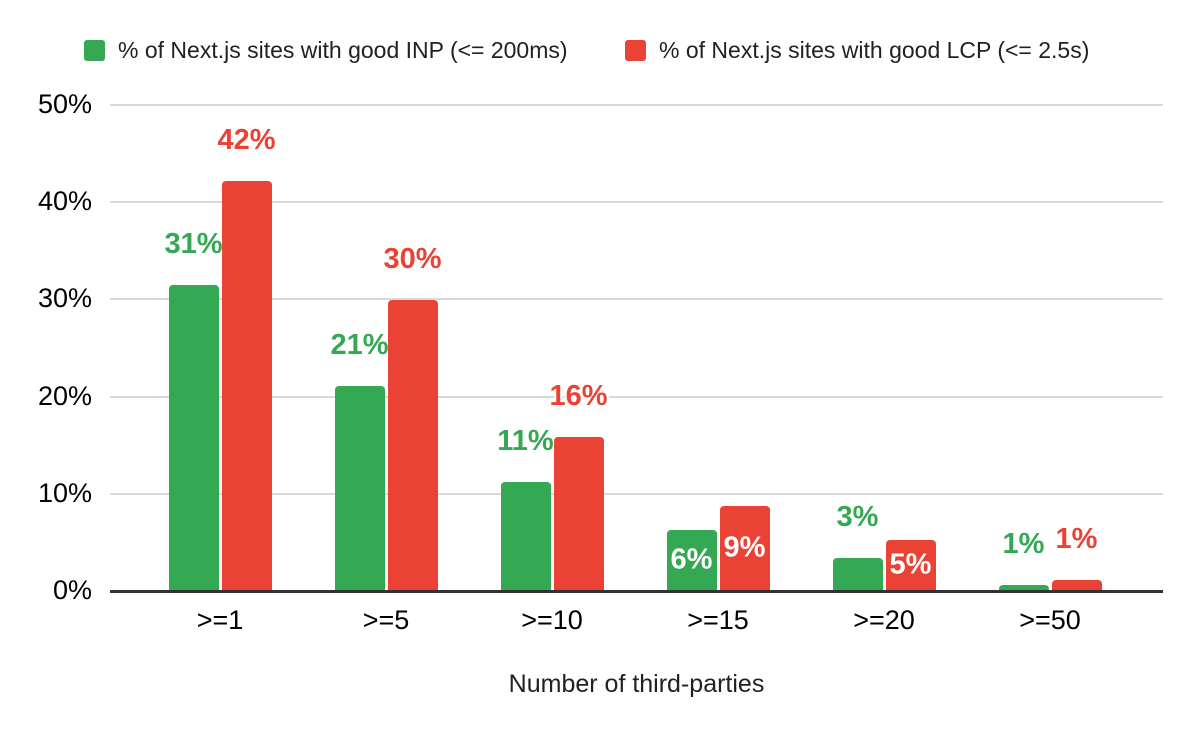  I want to click on bar-lcp: 5%, so click(910, 565).